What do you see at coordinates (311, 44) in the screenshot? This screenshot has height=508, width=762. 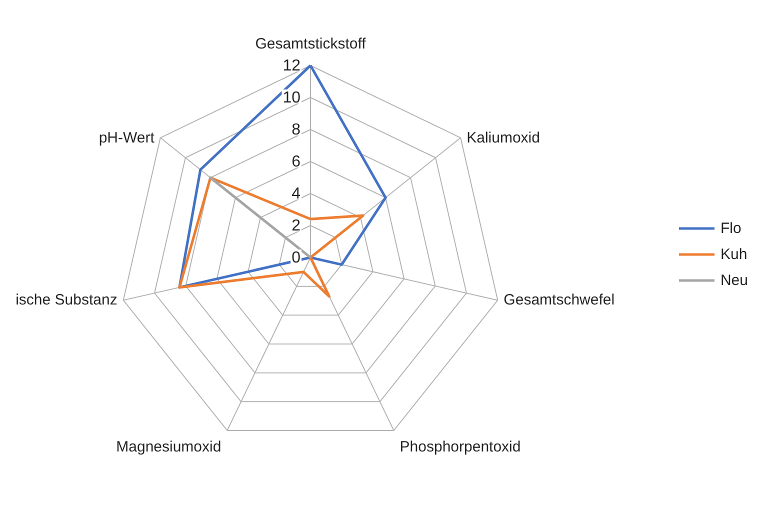 I see `spoke-label: Gesamtstickstoff` at bounding box center [311, 44].